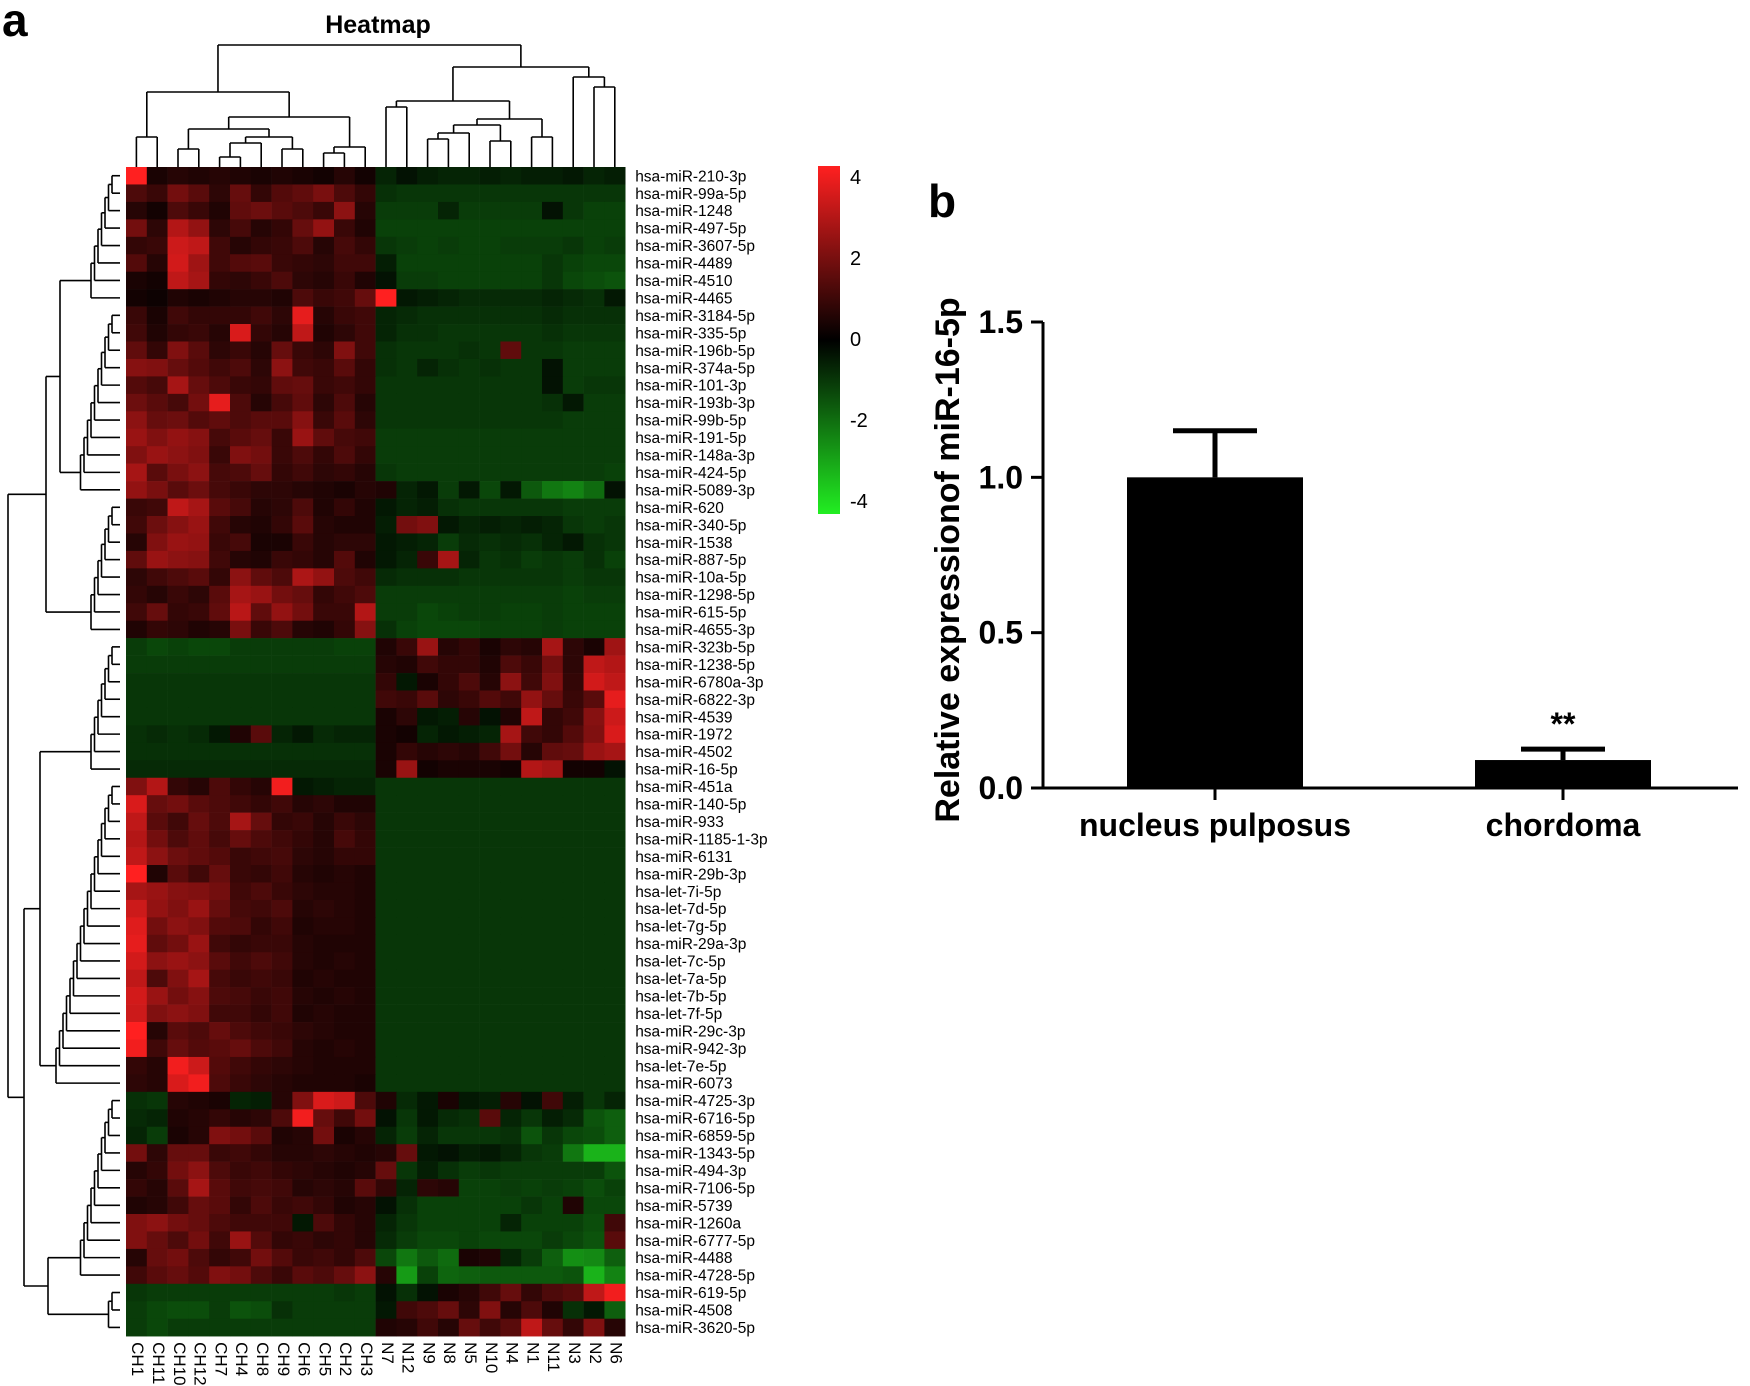 This screenshot has width=1750, height=1386. I want to click on row-label: hsa-miR-140-5p, so click(690, 805).